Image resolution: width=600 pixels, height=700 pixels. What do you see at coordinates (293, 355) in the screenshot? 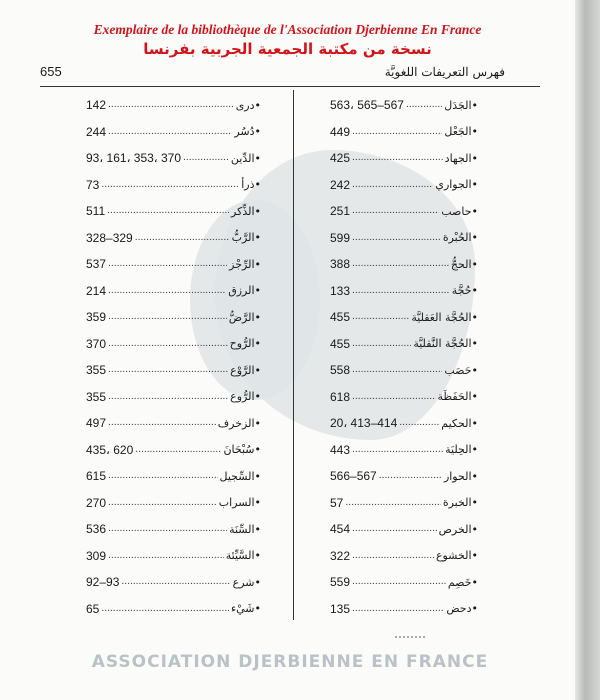
I see `column-divider` at bounding box center [293, 355].